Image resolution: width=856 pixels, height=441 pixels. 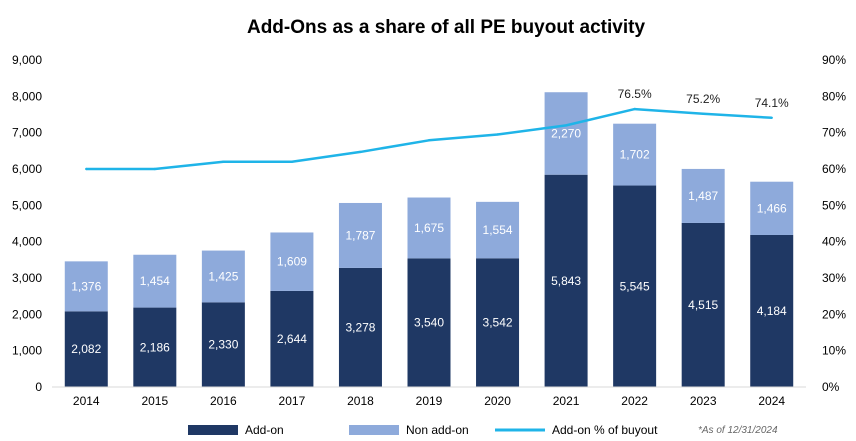 I want to click on line-value-label: 74.1%, so click(x=772, y=103).